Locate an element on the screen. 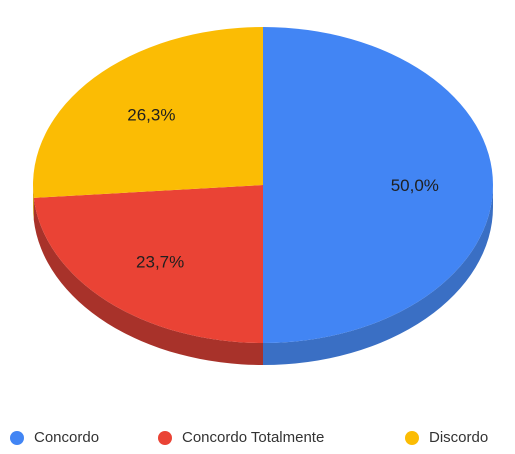 This screenshot has width=515, height=454. legend-item-discordo: Discordo is located at coordinates (446, 437).